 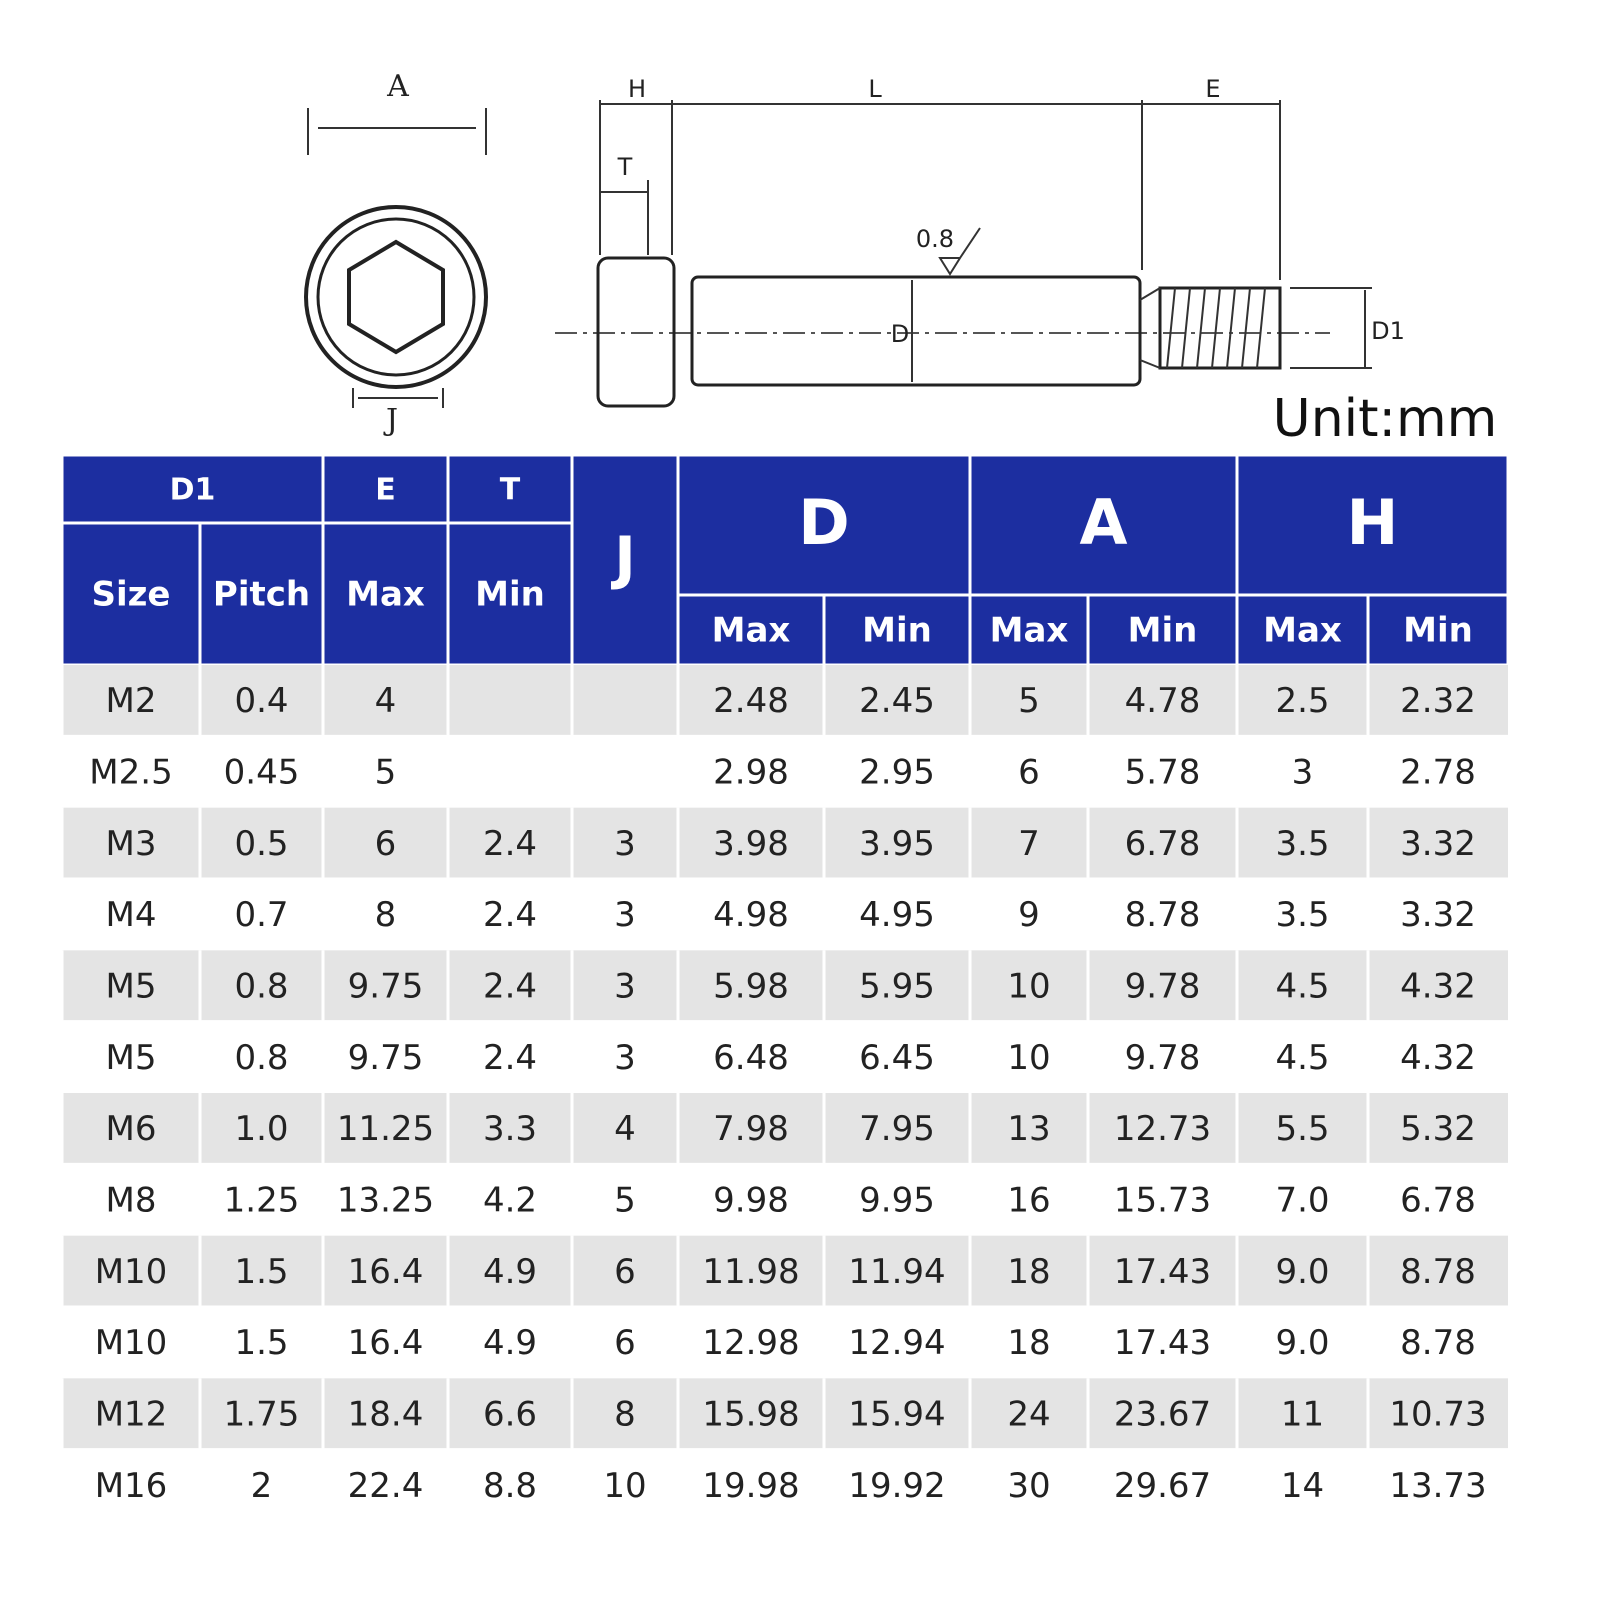 What do you see at coordinates (510, 1486) in the screenshot?
I see `cell: 8.8` at bounding box center [510, 1486].